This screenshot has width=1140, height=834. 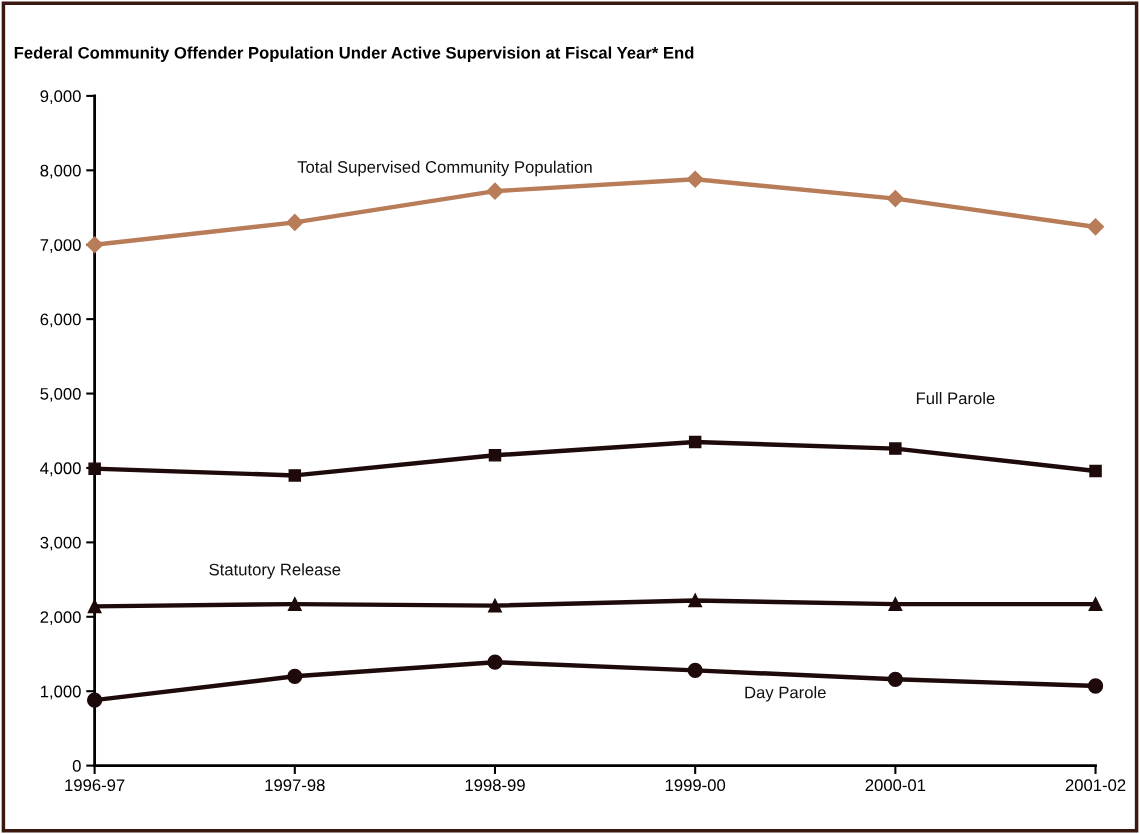 What do you see at coordinates (60, 246) in the screenshot?
I see `y-tick-label: 7,000` at bounding box center [60, 246].